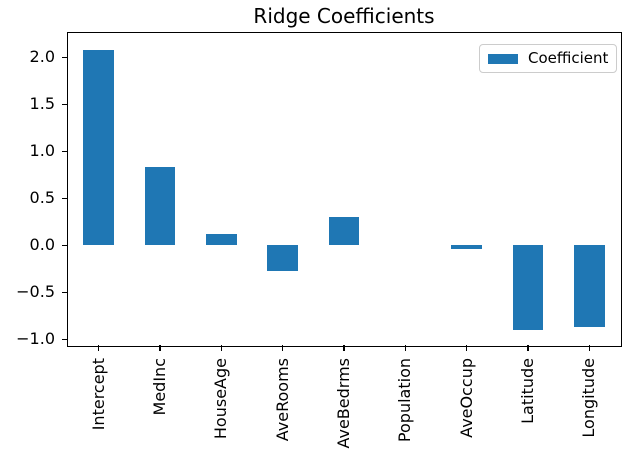 This screenshot has height=470, width=629. What do you see at coordinates (466, 398) in the screenshot?
I see `x-tick-label-aveoccup: AveOccup` at bounding box center [466, 398].